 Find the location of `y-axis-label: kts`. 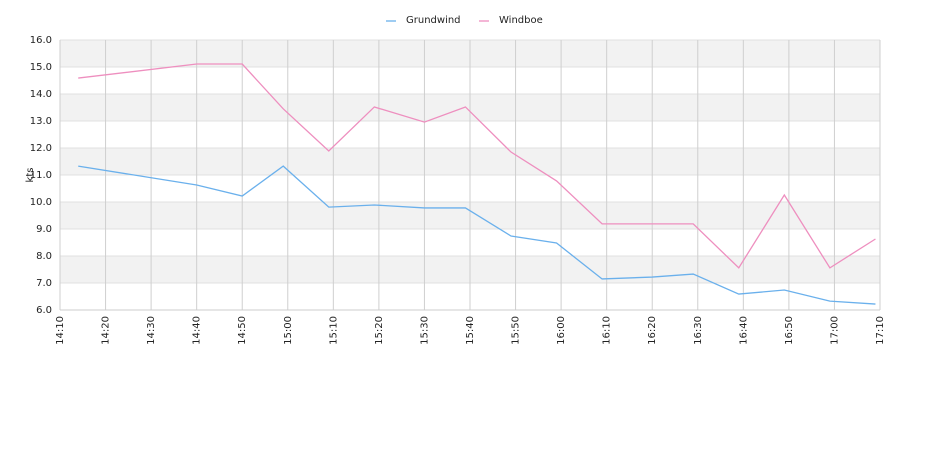

y-axis-label: kts is located at coordinates (30, 175).